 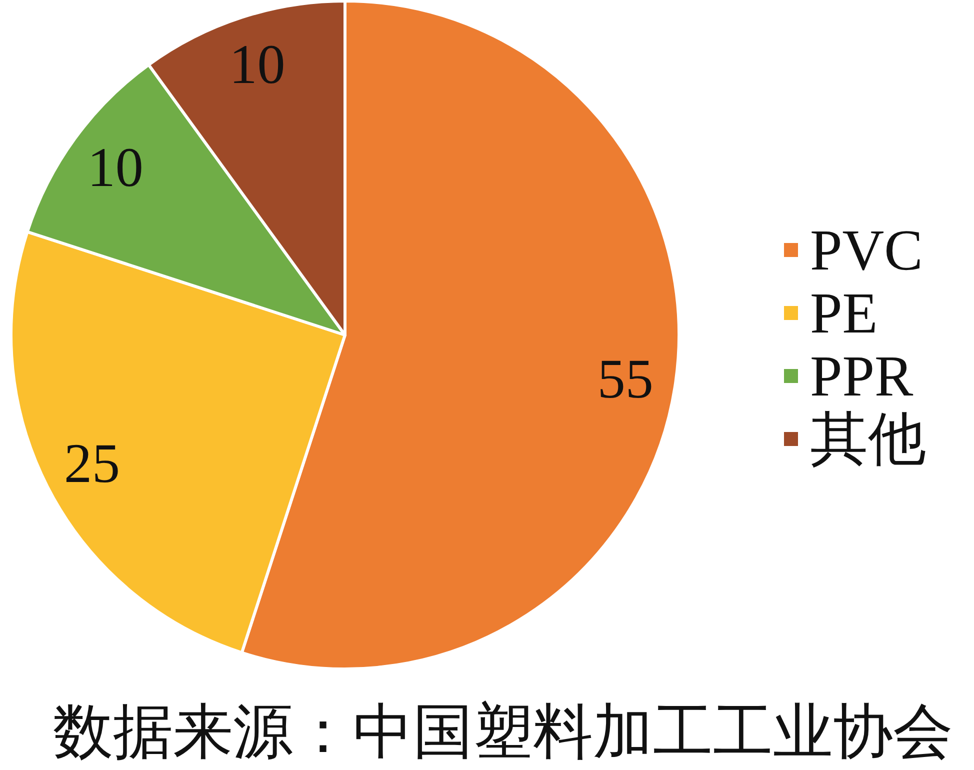 What do you see at coordinates (844, 313) in the screenshot?
I see `legend-label: PE` at bounding box center [844, 313].